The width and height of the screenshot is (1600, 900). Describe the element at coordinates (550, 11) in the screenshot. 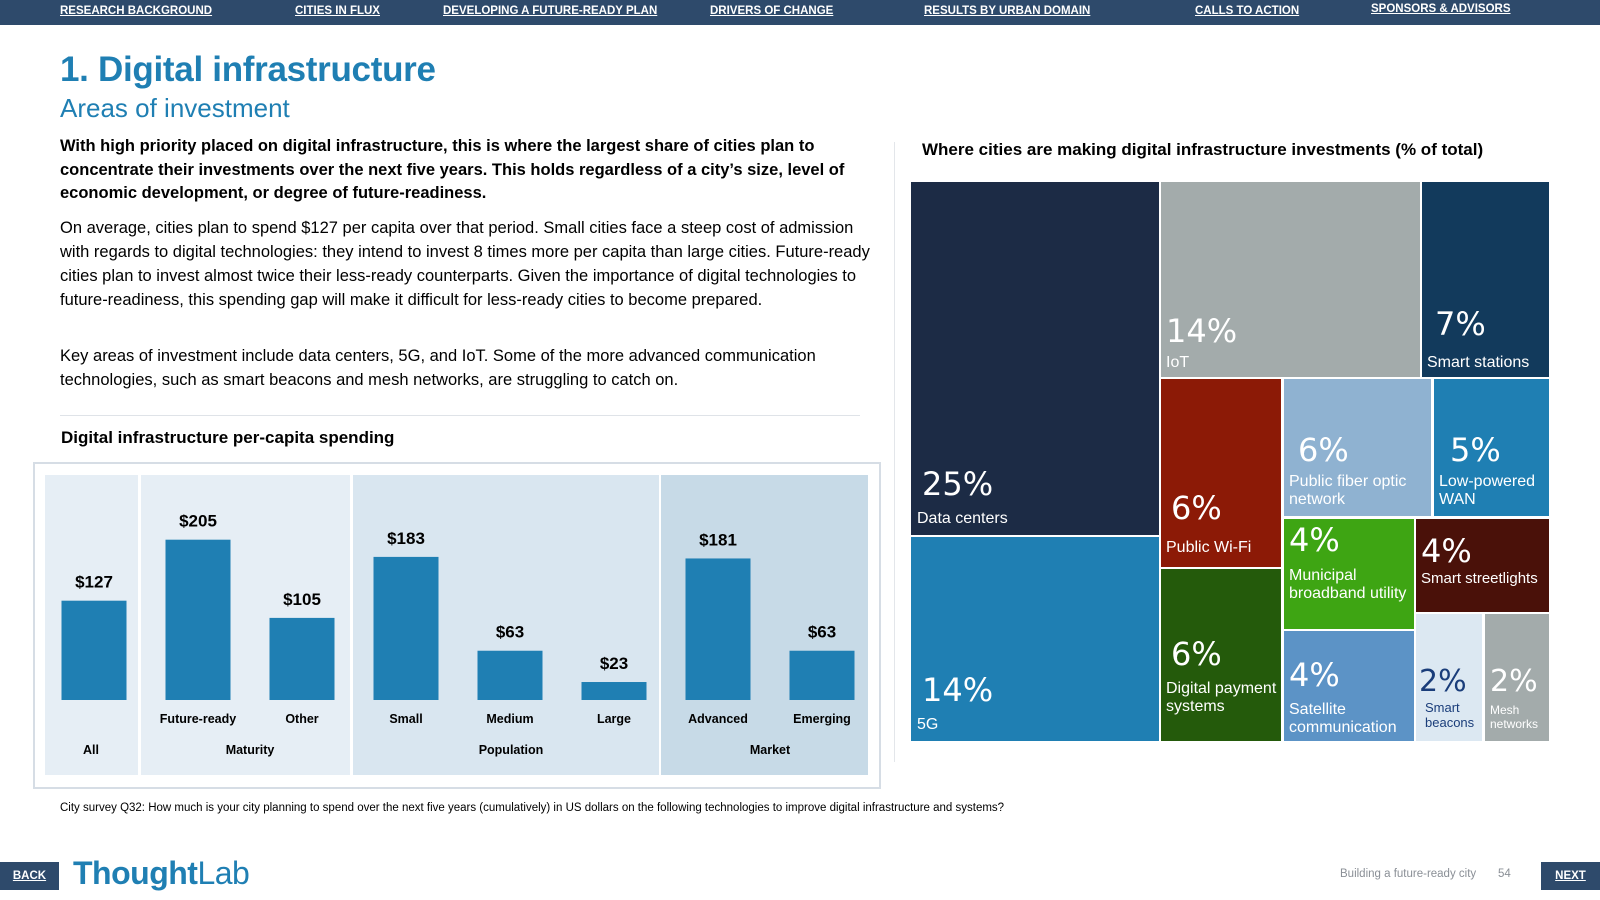

I see `nav-future-ready-plan: DEVELOPING A FUTURE-READY PLAN` at that location.